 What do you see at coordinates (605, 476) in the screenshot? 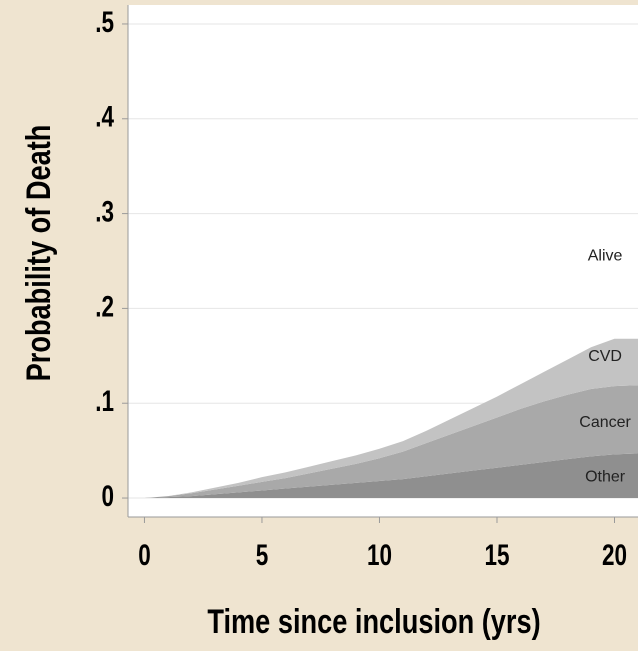
I see `region-label-other: Other` at bounding box center [605, 476].